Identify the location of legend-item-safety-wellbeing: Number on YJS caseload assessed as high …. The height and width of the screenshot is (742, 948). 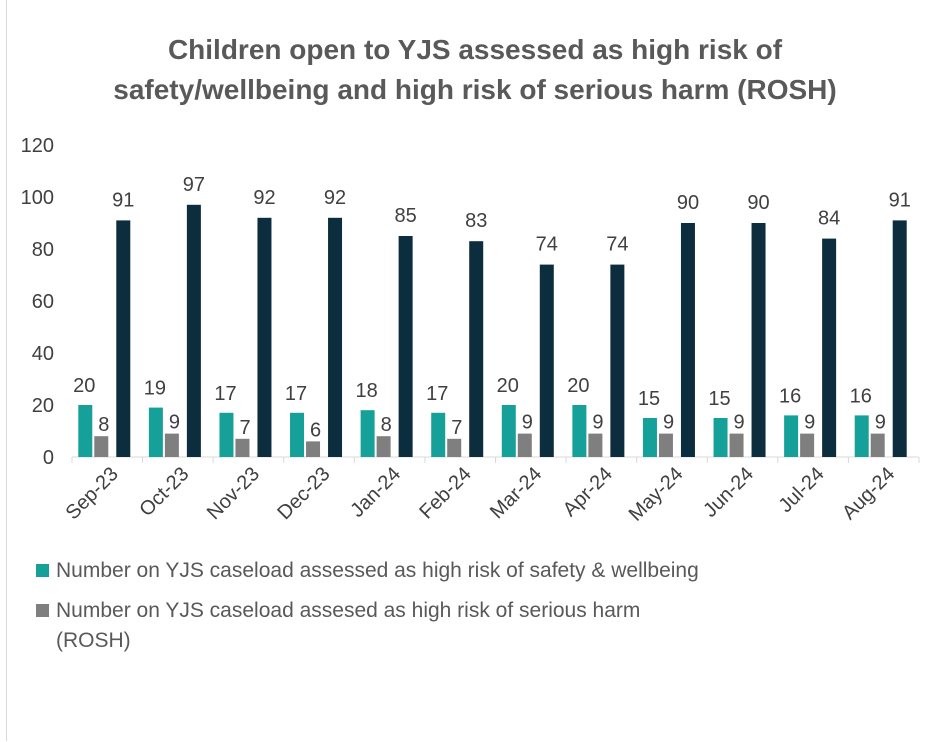
(376, 571).